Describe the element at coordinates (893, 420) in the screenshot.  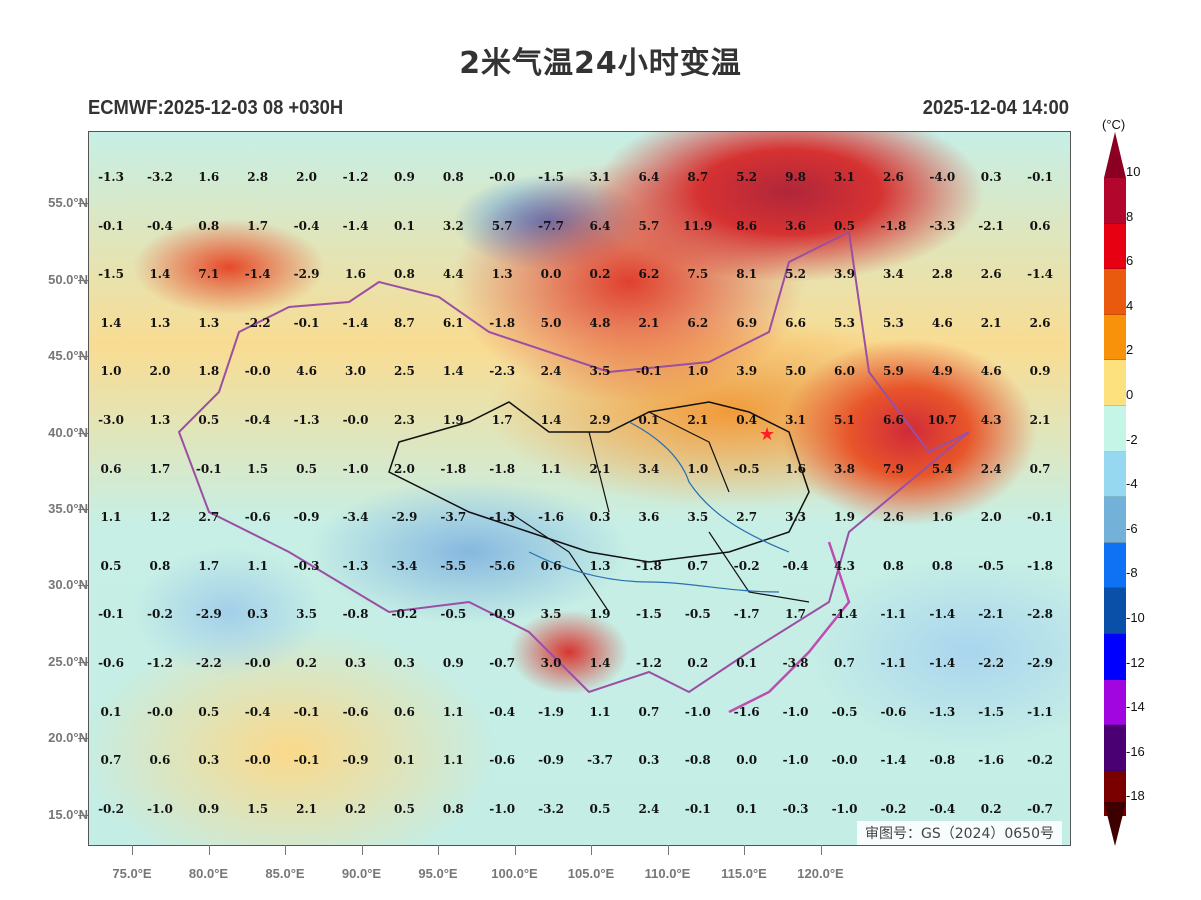
I see `grid-value: 6.6` at that location.